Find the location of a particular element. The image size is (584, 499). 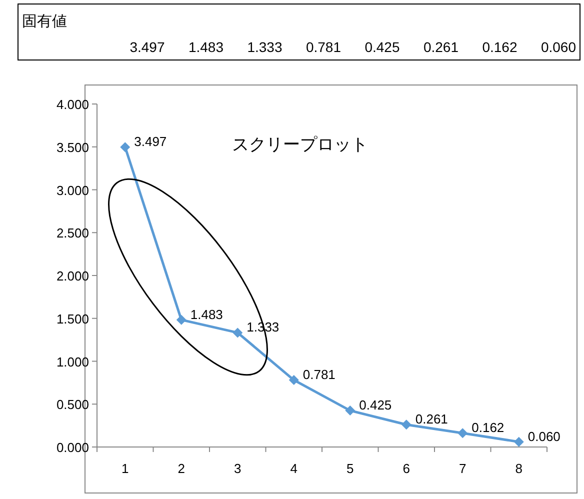

y-tick-label: 2.500 is located at coordinates (72, 233).